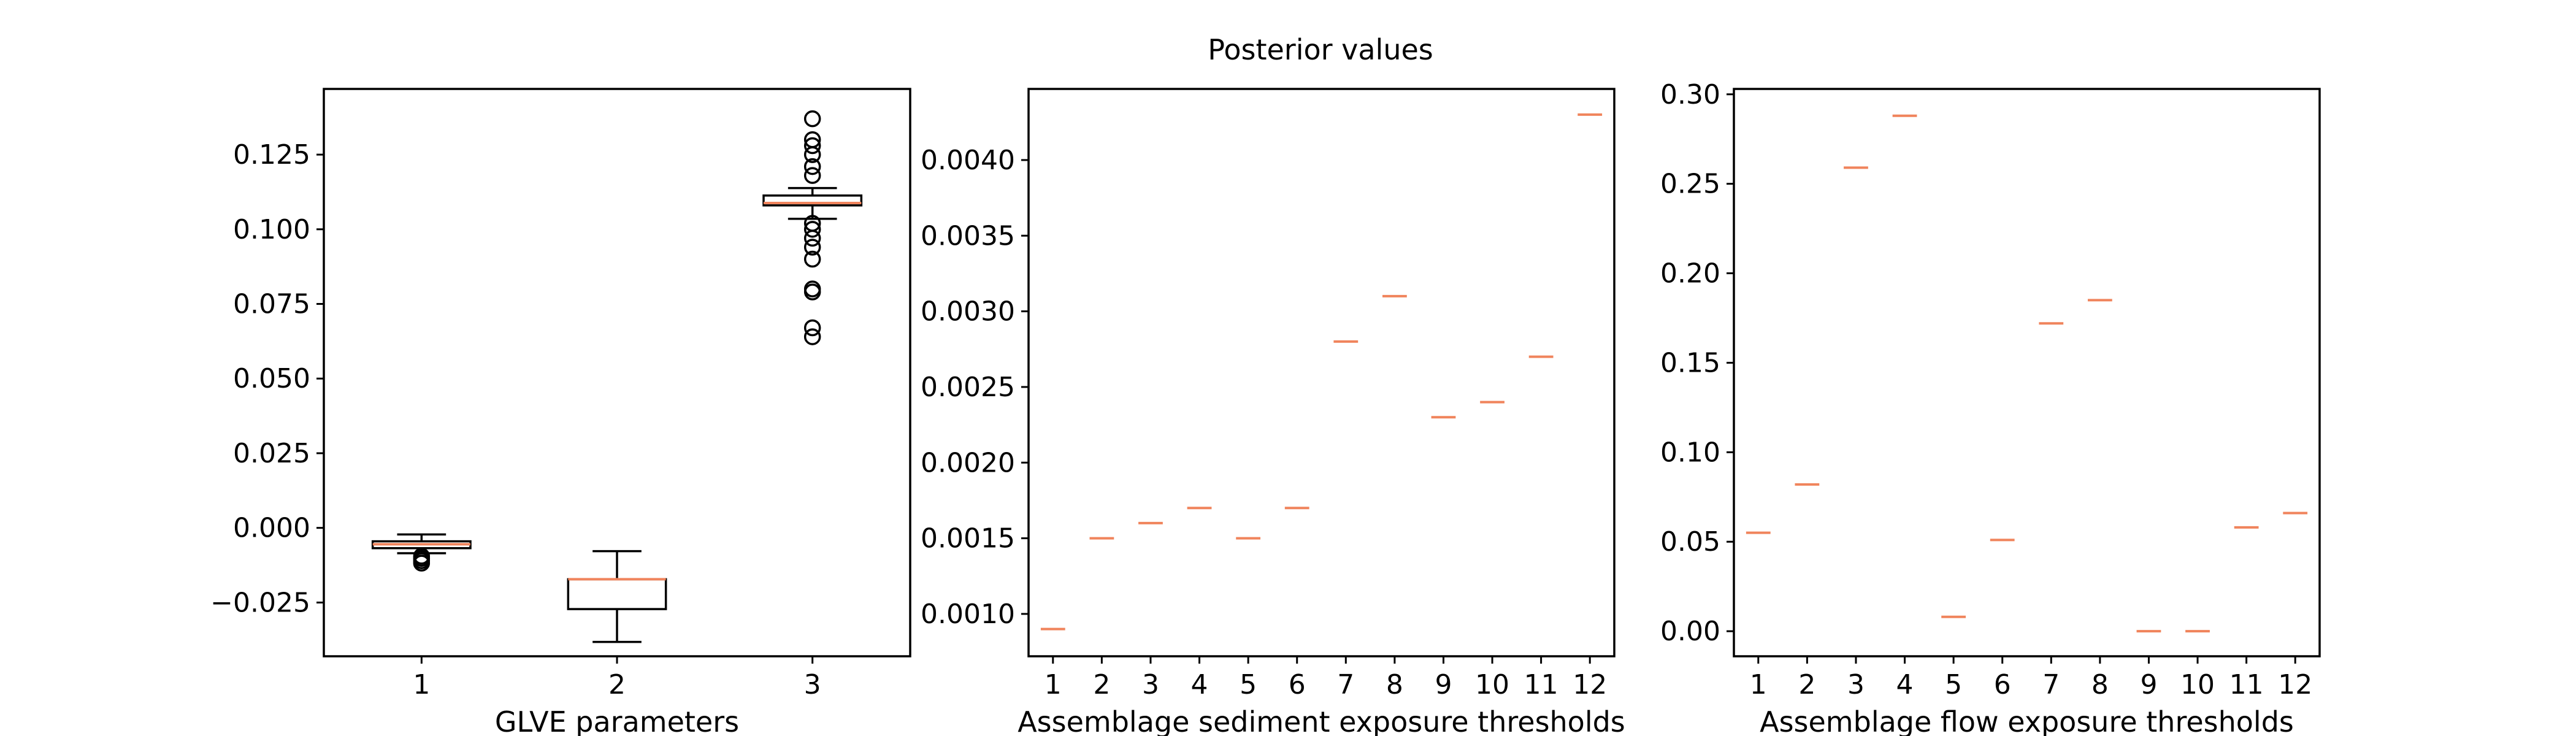 This screenshot has height=736, width=2576. Describe the element at coordinates (968, 387) in the screenshot. I see `y-tick-label: 0.0025` at that location.